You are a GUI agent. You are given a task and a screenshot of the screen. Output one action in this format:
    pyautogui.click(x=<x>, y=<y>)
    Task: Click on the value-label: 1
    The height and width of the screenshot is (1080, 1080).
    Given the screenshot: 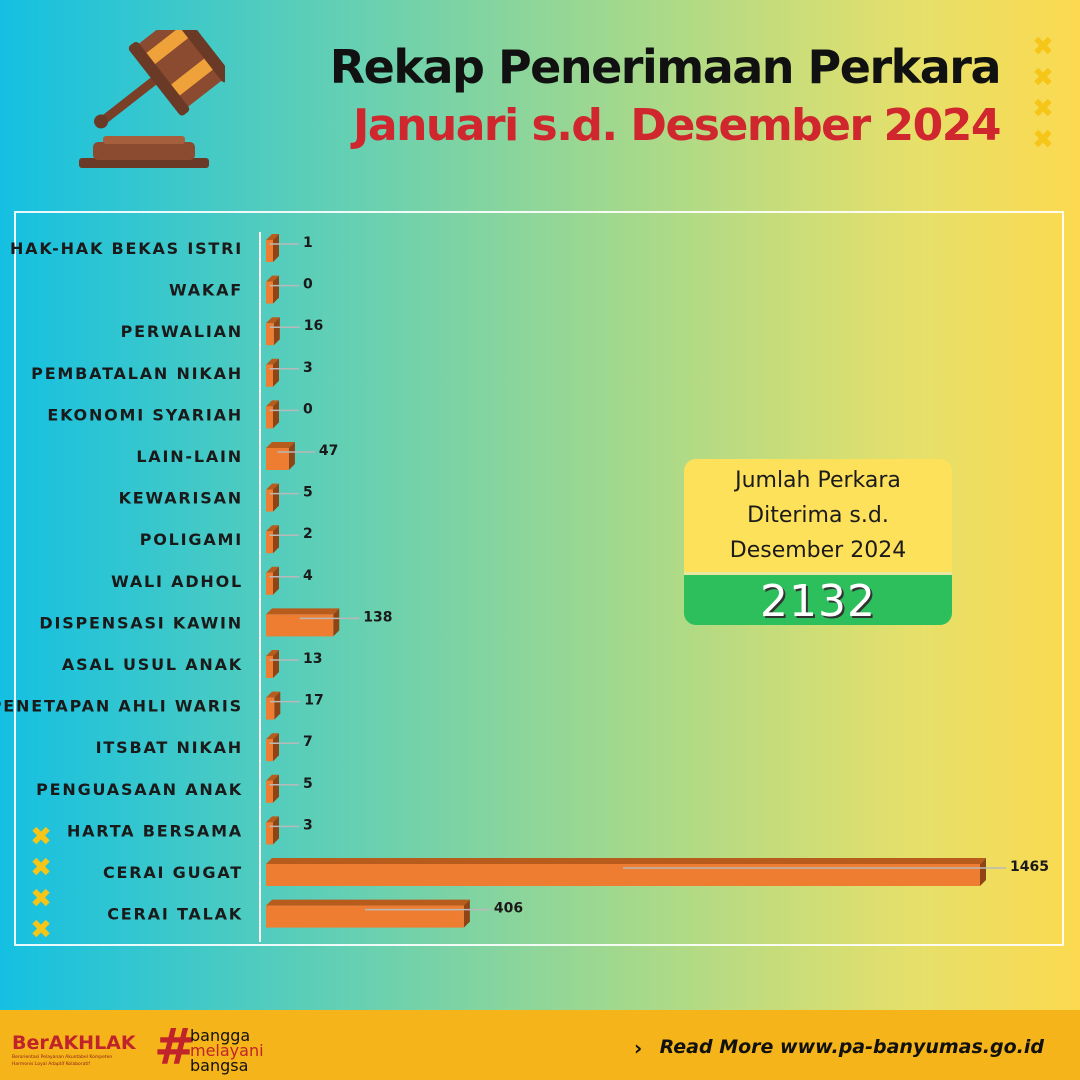 What is the action you would take?
    pyautogui.click(x=308, y=243)
    